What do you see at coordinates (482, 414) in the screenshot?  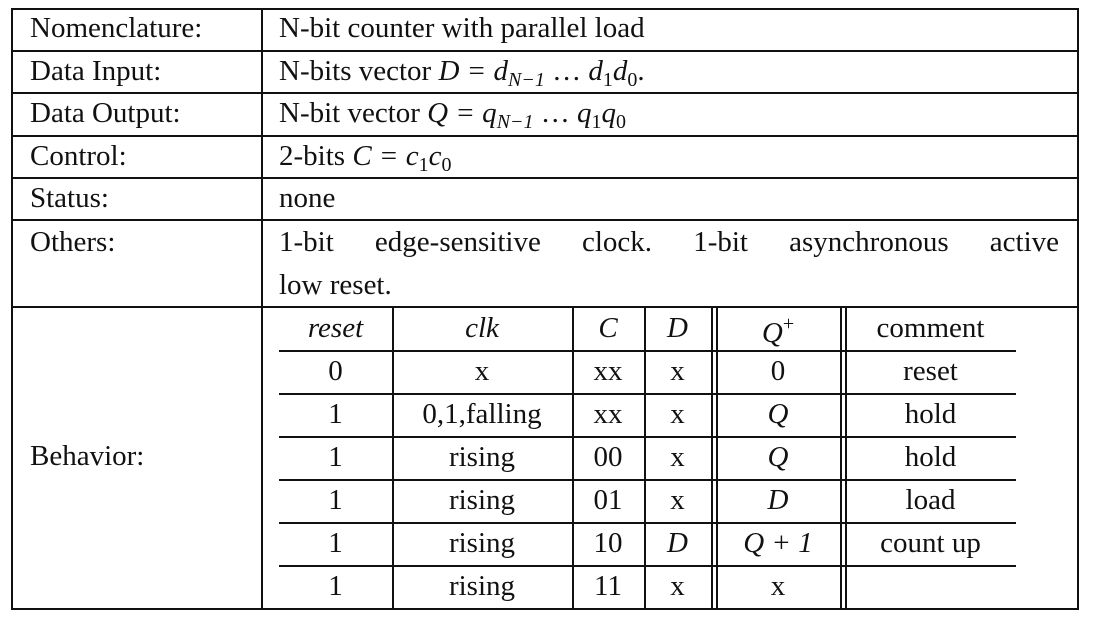 I see `cell-clk: 0,1,falling` at bounding box center [482, 414].